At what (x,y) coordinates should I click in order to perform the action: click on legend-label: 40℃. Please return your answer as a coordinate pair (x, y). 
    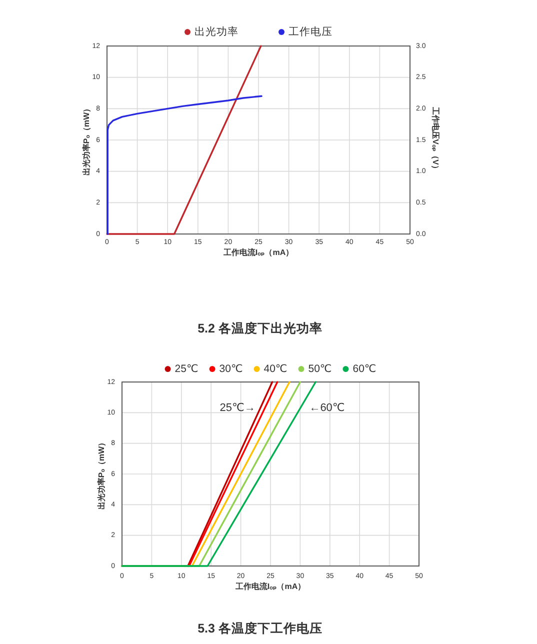
    Looking at the image, I should click on (276, 368).